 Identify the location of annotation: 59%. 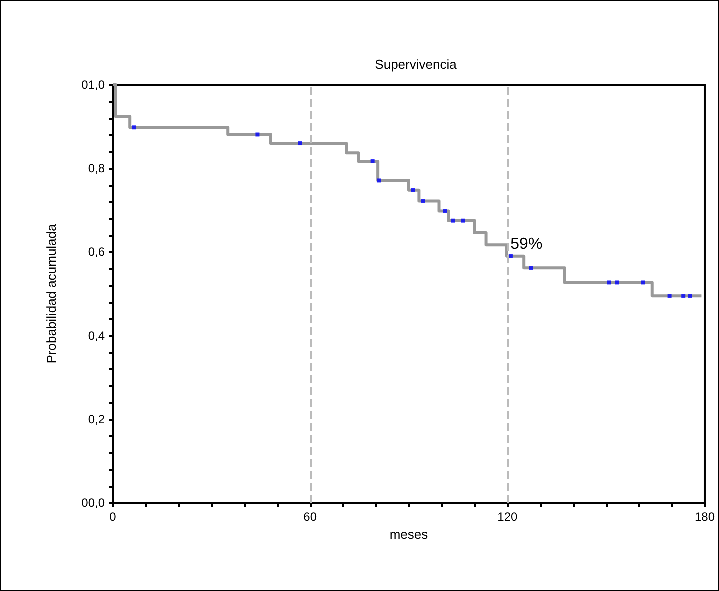
(526, 244).